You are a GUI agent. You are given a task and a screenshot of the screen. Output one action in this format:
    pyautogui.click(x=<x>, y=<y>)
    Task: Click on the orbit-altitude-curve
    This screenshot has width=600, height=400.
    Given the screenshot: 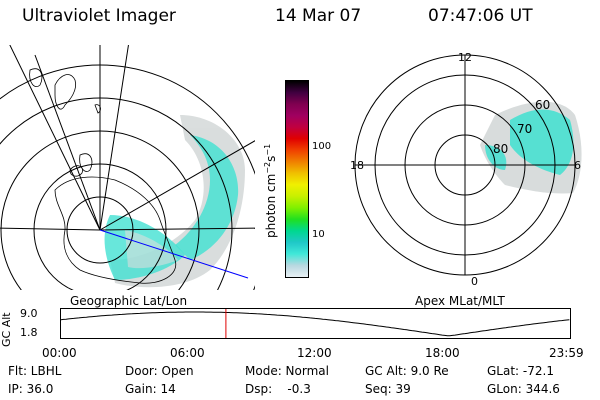 What is the action you would take?
    pyautogui.click(x=315, y=324)
    